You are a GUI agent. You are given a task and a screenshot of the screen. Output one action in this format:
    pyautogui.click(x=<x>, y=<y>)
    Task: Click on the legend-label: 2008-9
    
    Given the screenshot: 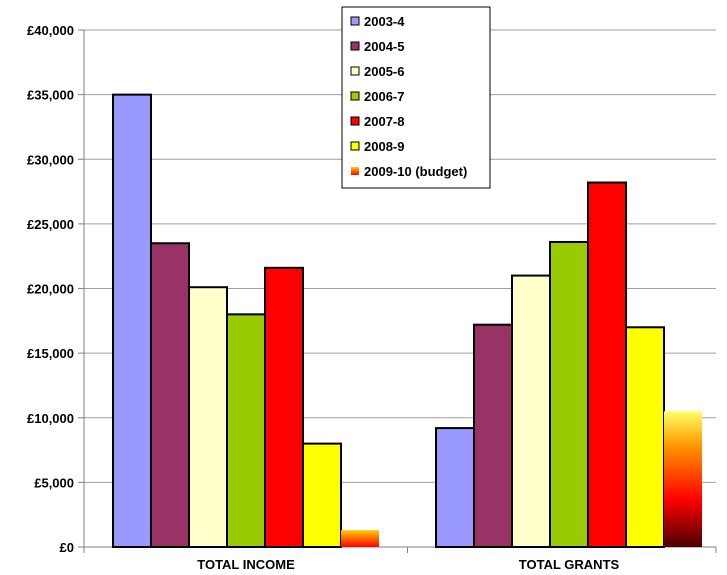 What is the action you would take?
    pyautogui.click(x=384, y=146)
    